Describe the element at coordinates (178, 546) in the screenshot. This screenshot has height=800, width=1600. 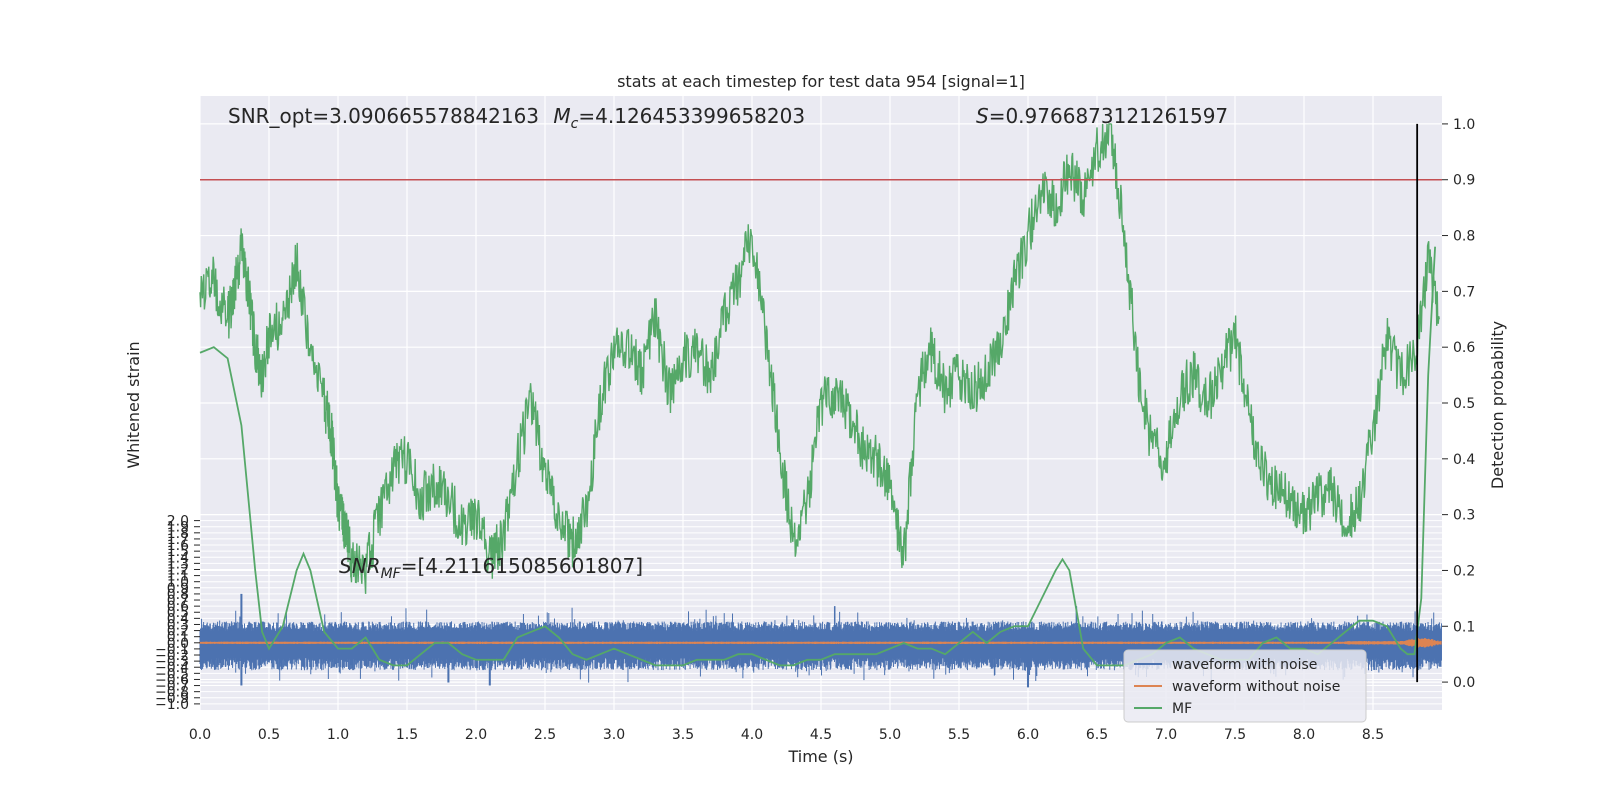
I see `left-tick-label: 1.6` at that location.